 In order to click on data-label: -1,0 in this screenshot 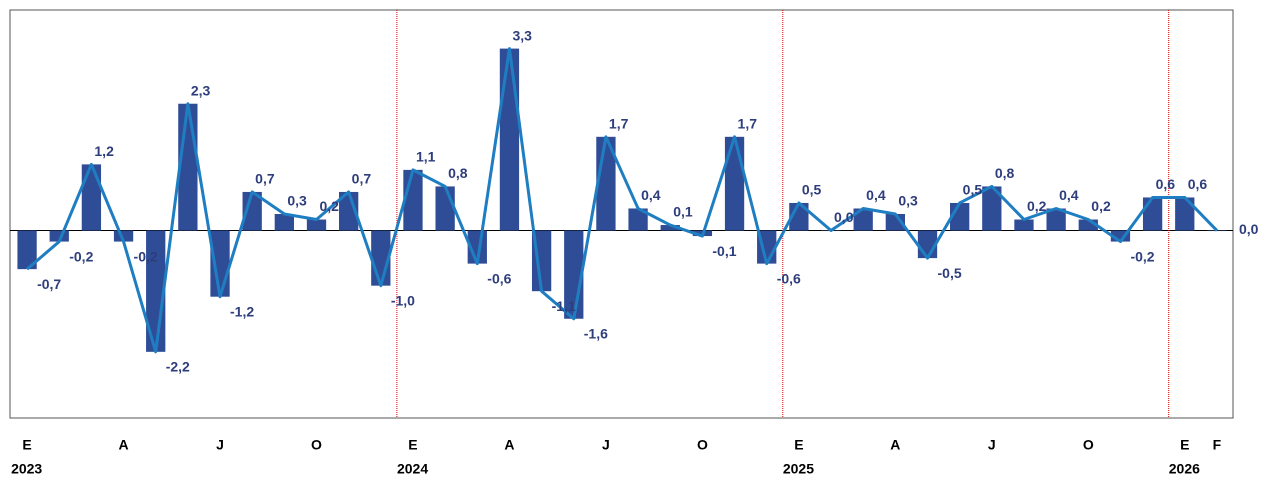, I will do `click(403, 300)`.